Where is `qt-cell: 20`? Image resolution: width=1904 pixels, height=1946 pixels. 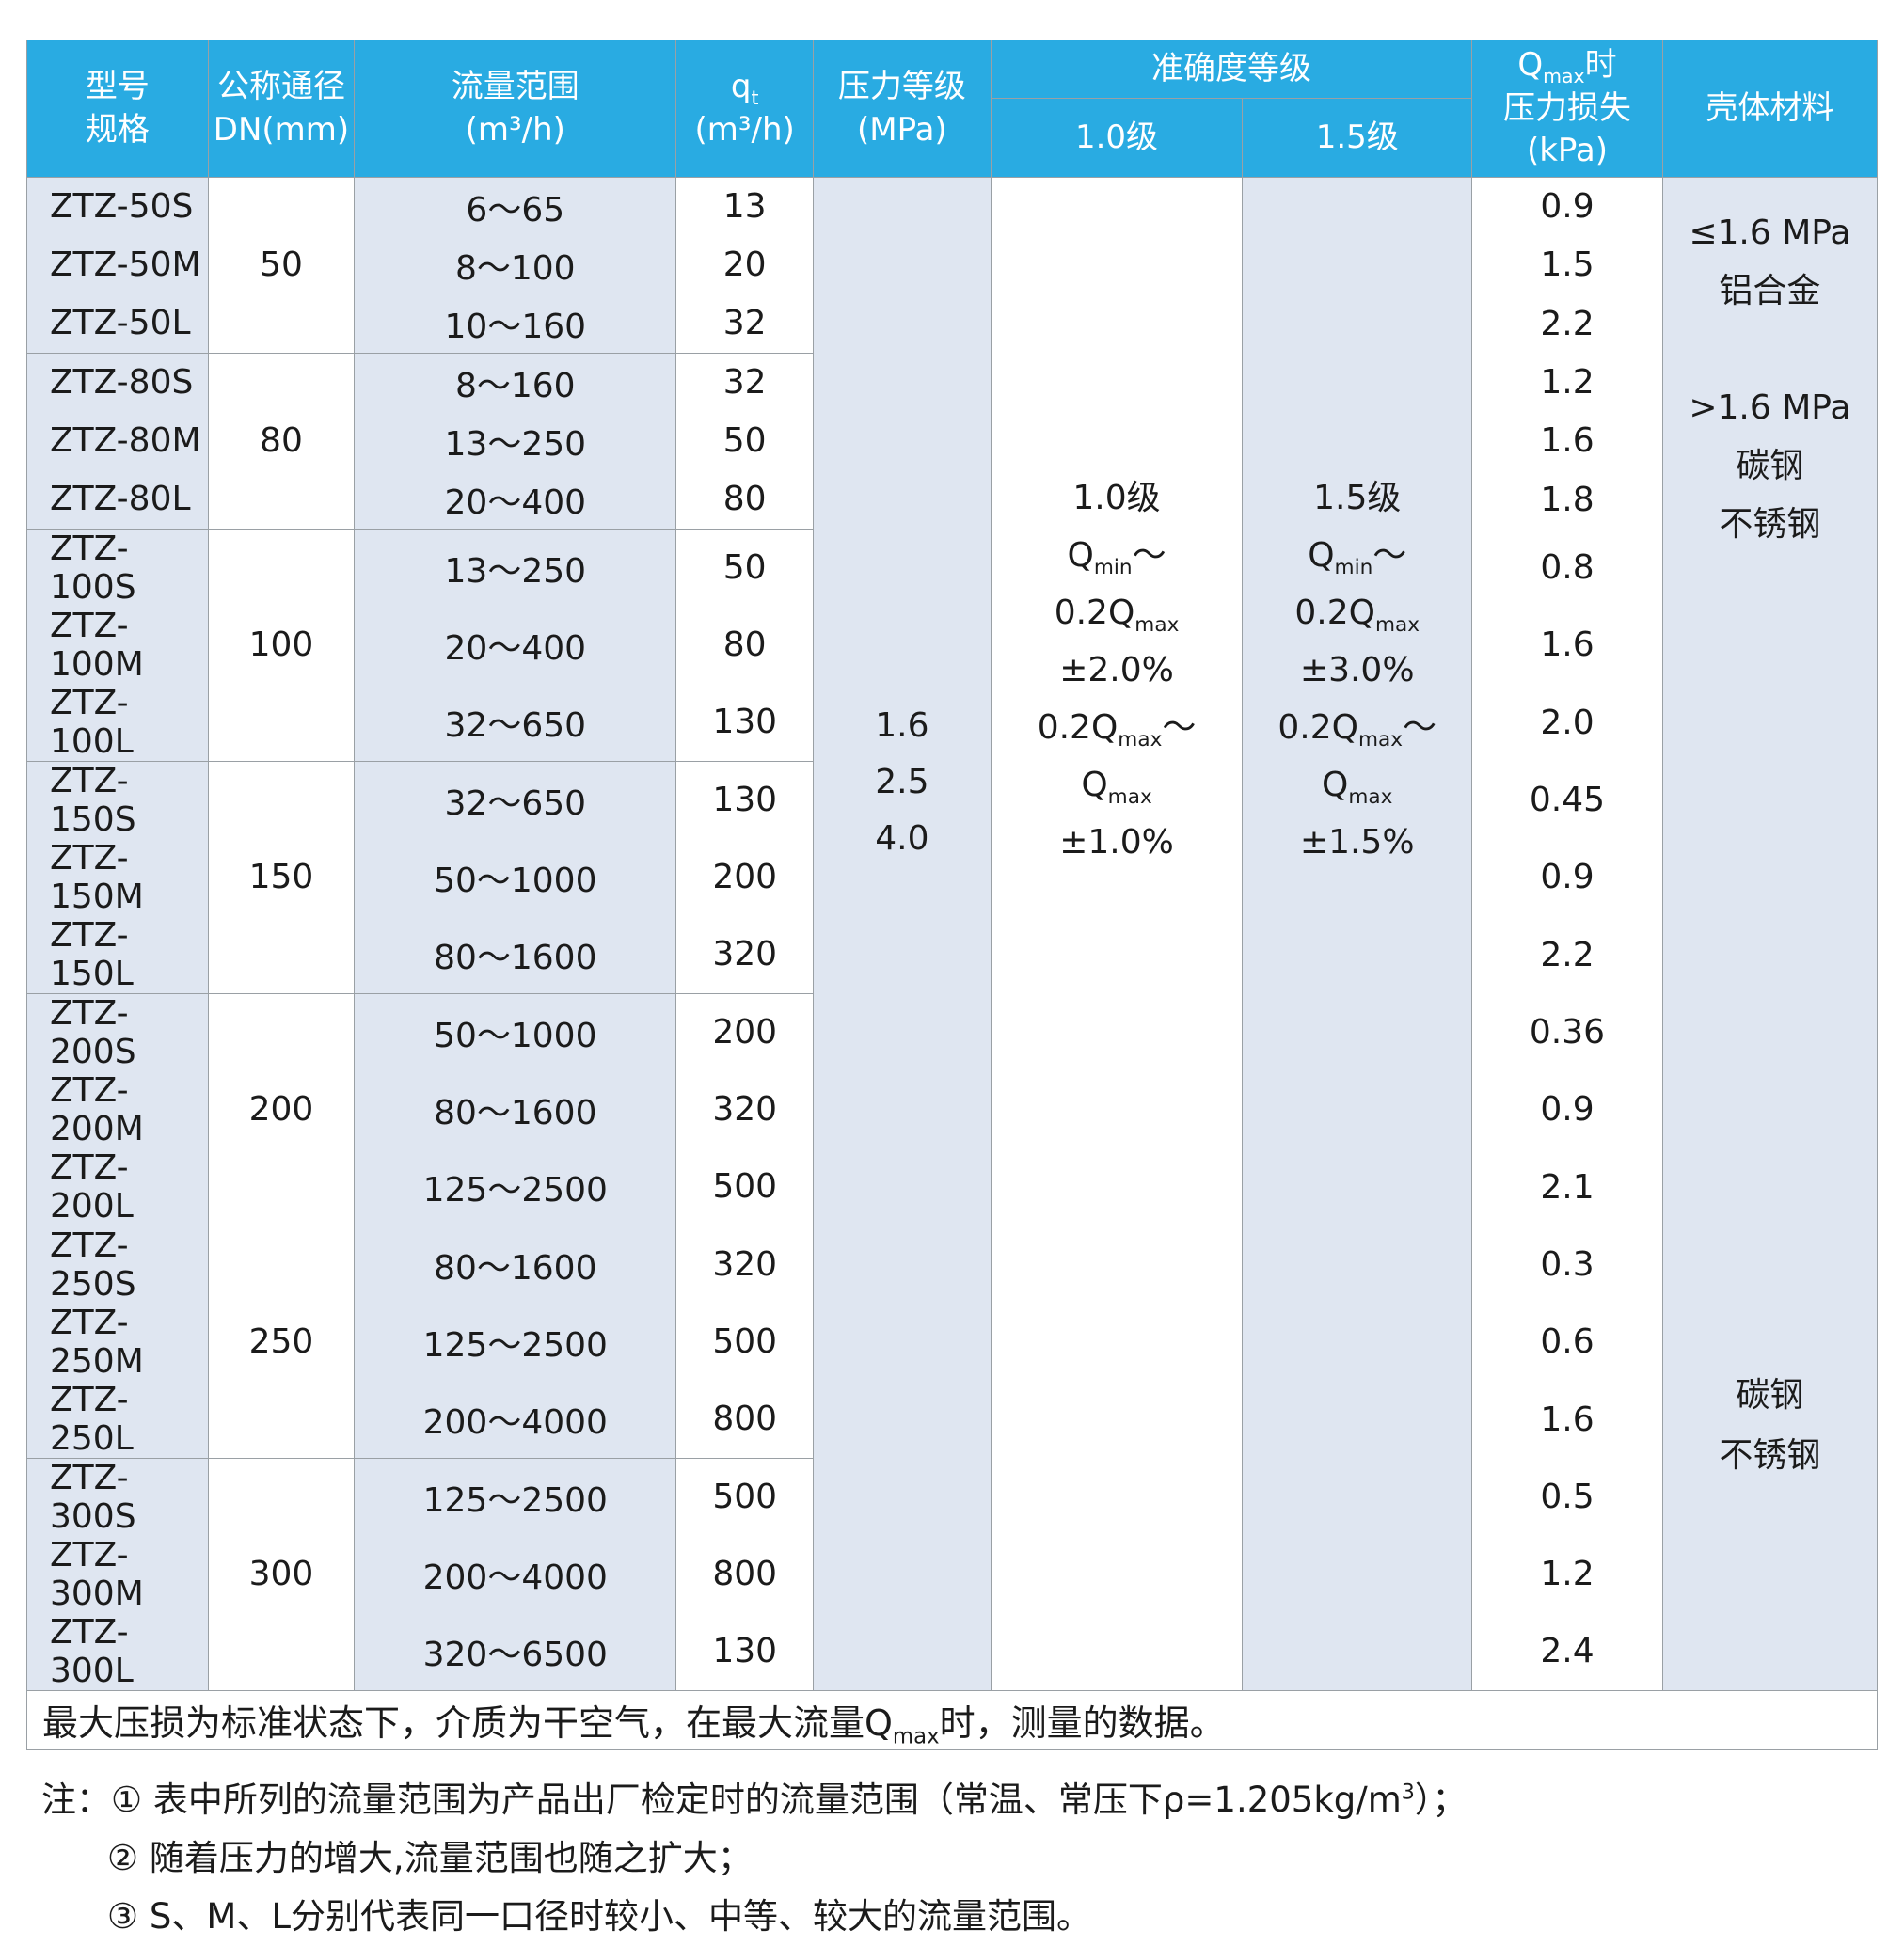
qt-cell: 20 is located at coordinates (745, 265).